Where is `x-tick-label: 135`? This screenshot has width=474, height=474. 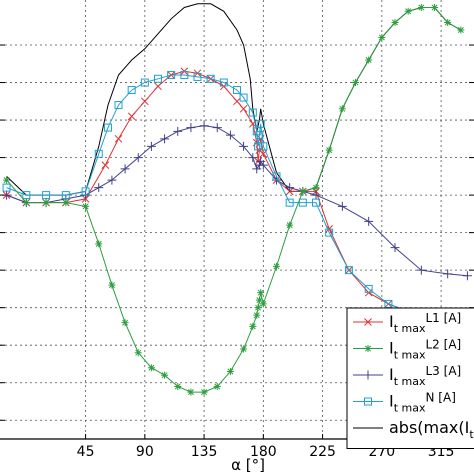 x-tick-label: 135 is located at coordinates (204, 452).